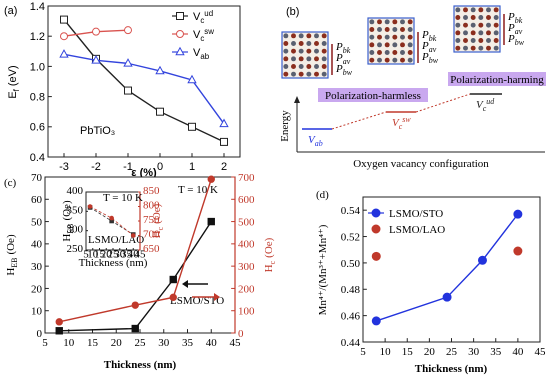 Image resolution: width=550 pixels, height=379 pixels. Describe the element at coordinates (45, 343) in the screenshot. I see `x-tick-label: 5` at that location.